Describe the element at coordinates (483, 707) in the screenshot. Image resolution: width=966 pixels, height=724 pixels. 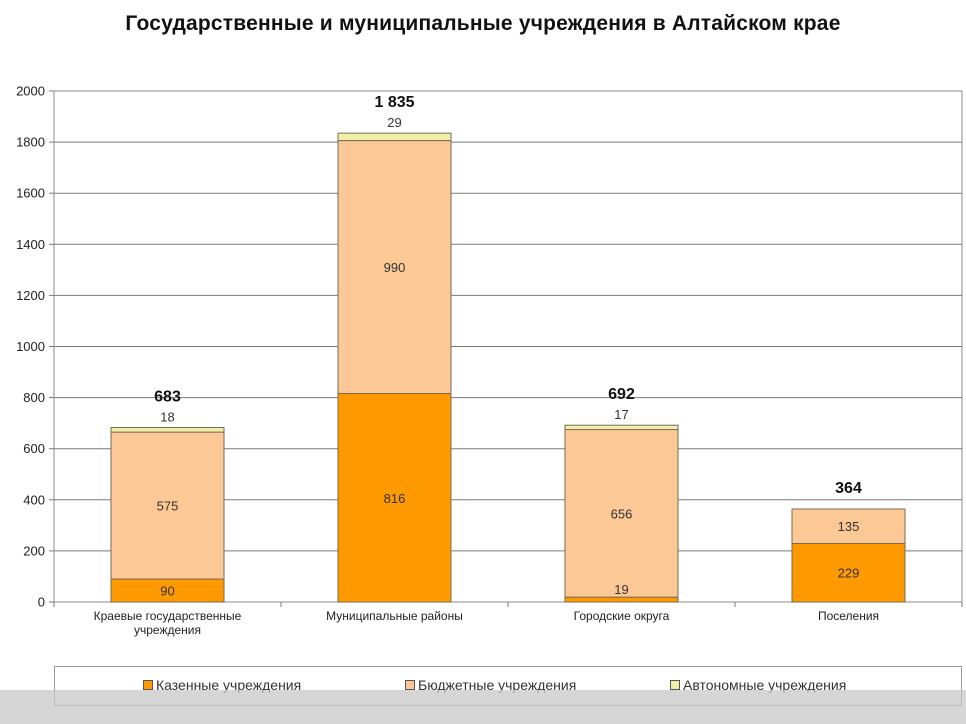
I see `footer-band` at that location.